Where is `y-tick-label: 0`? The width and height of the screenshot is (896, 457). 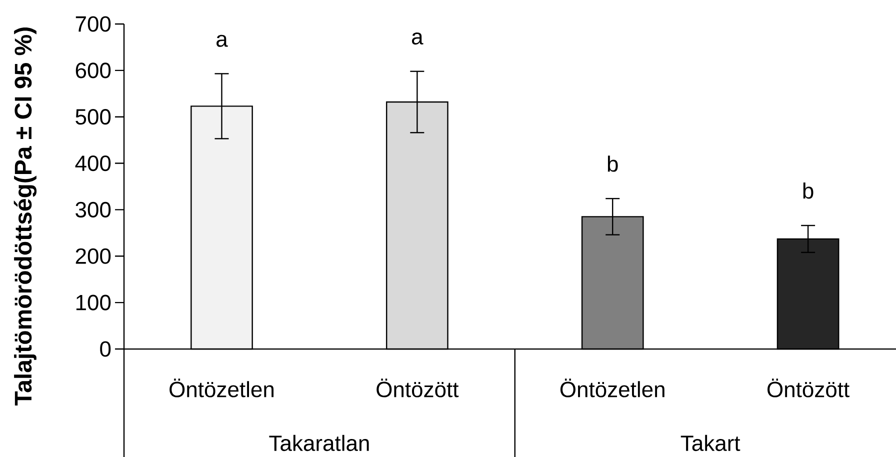
y-tick-label: 0 is located at coordinates (105, 349).